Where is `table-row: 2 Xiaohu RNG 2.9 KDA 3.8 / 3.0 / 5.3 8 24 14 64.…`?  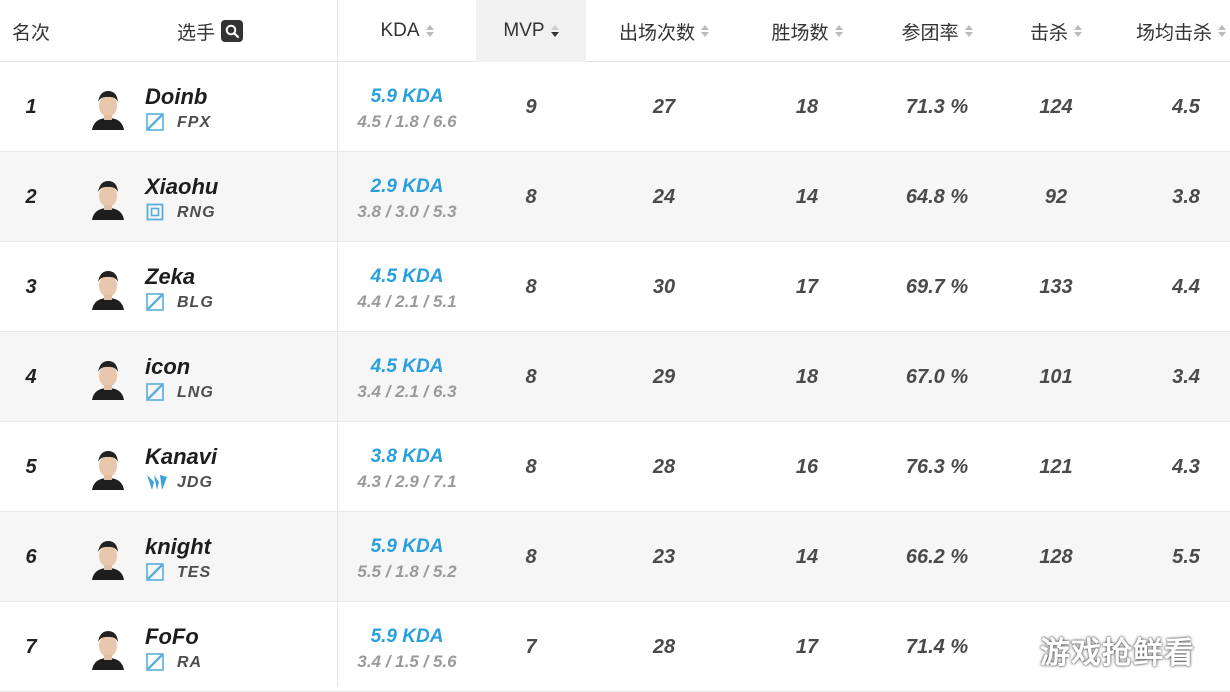
table-row: 2 Xiaohu RNG 2.9 KDA 3.8 / 3.0 / 5.3 8 24 14 64.… is located at coordinates (615, 197).